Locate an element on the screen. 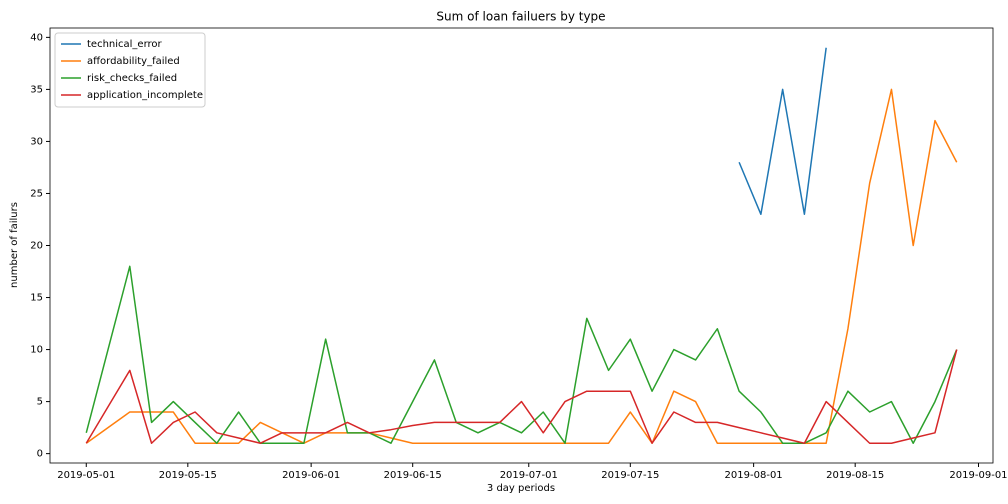  legend-label: affordability_failed is located at coordinates (133, 61).